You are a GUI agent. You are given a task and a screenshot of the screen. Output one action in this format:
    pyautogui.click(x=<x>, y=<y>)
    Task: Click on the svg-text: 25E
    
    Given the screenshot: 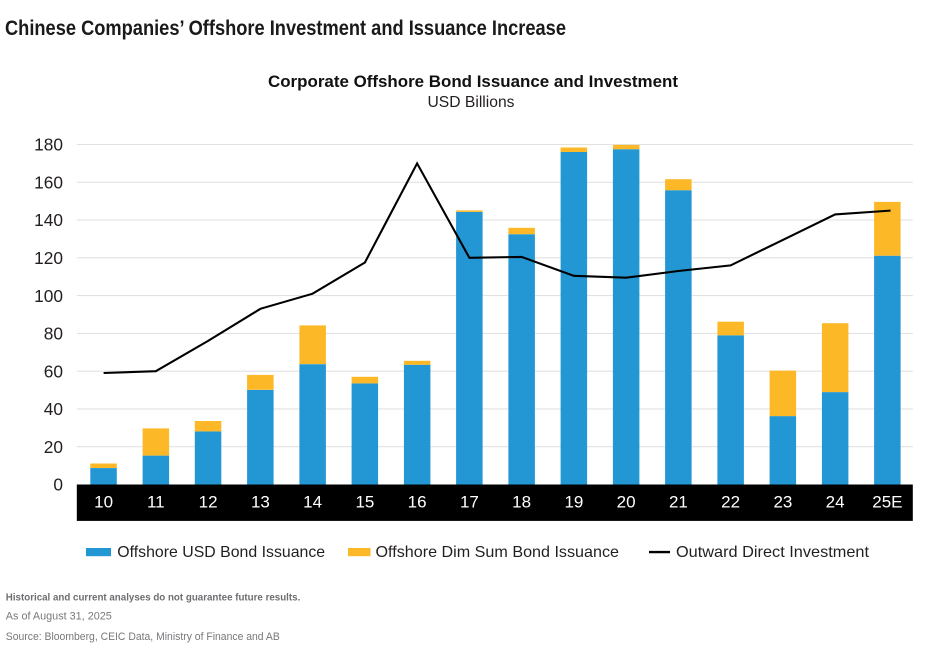 What is the action you would take?
    pyautogui.click(x=887, y=502)
    